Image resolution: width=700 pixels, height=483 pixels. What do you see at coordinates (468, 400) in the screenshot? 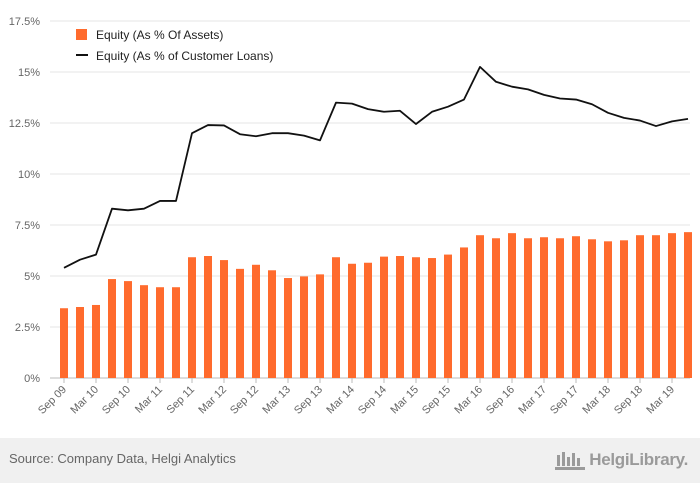
I see `x-tick-label: Mar 16` at bounding box center [468, 400].